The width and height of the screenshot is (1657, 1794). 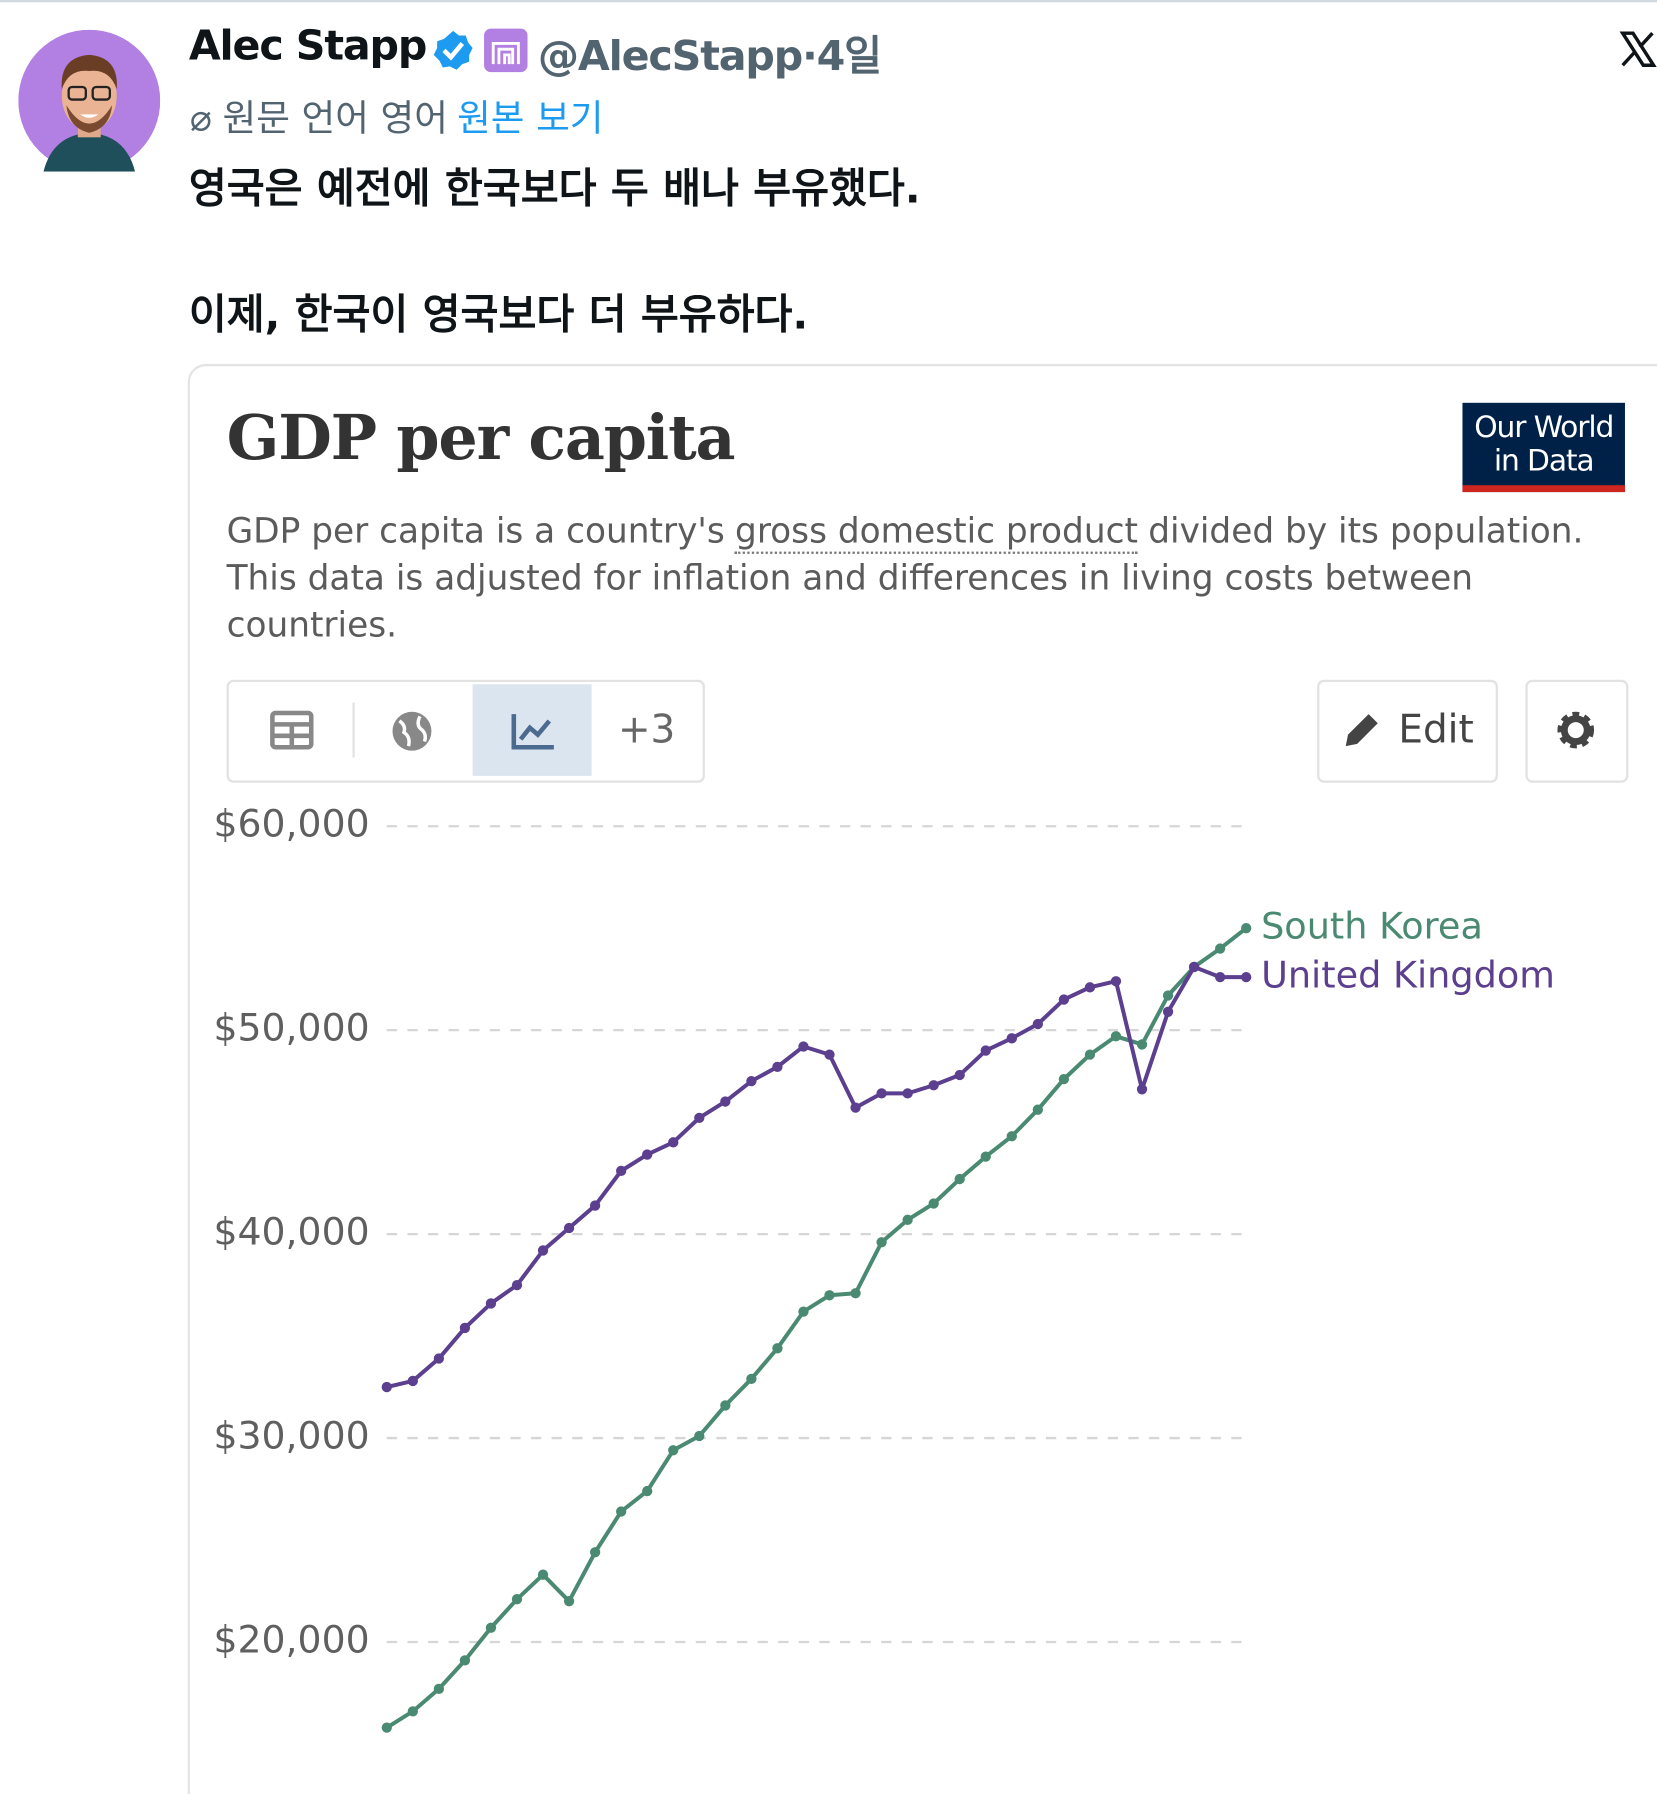 What do you see at coordinates (292, 730) in the screenshot?
I see `table-tab` at bounding box center [292, 730].